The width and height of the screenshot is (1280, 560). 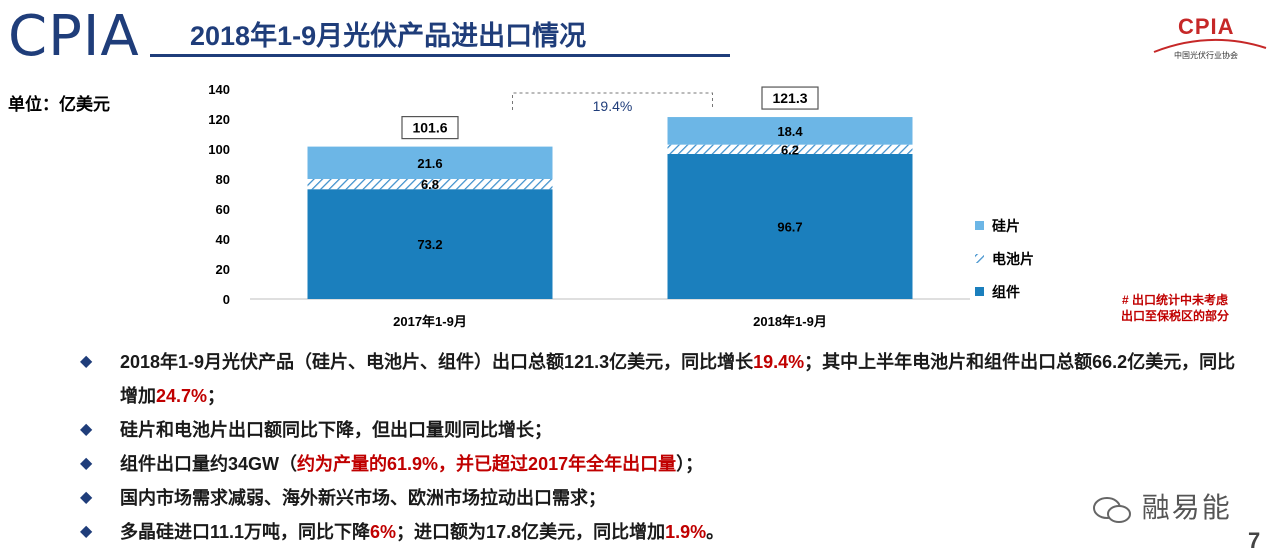 What do you see at coordinates (1112, 509) in the screenshot?
I see `wechat-icon` at bounding box center [1112, 509].